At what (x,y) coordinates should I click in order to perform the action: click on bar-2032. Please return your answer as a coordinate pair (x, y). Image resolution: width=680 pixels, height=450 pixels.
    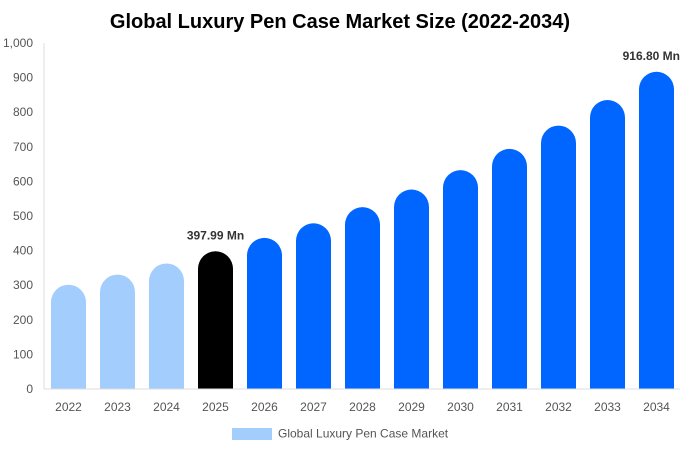
    Looking at the image, I should click on (558, 257).